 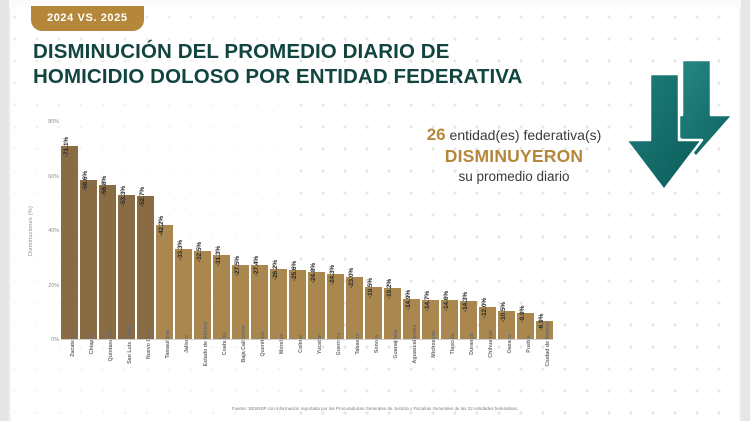 I want to click on x-axis-category-label: Tamaulipas, so click(x=167, y=344).